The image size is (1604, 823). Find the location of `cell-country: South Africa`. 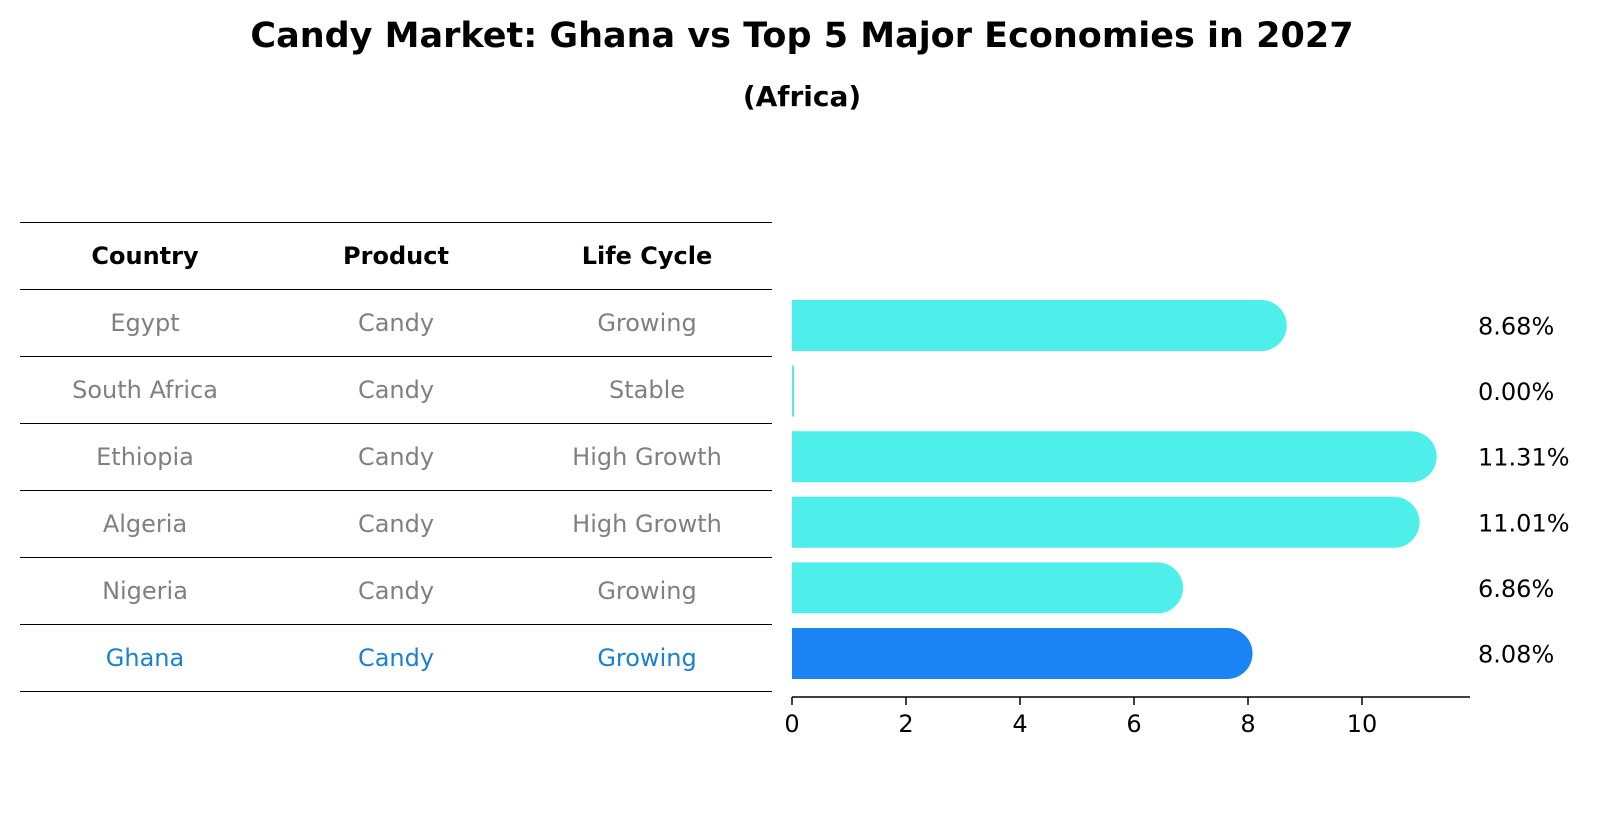

cell-country: South Africa is located at coordinates (145, 390).